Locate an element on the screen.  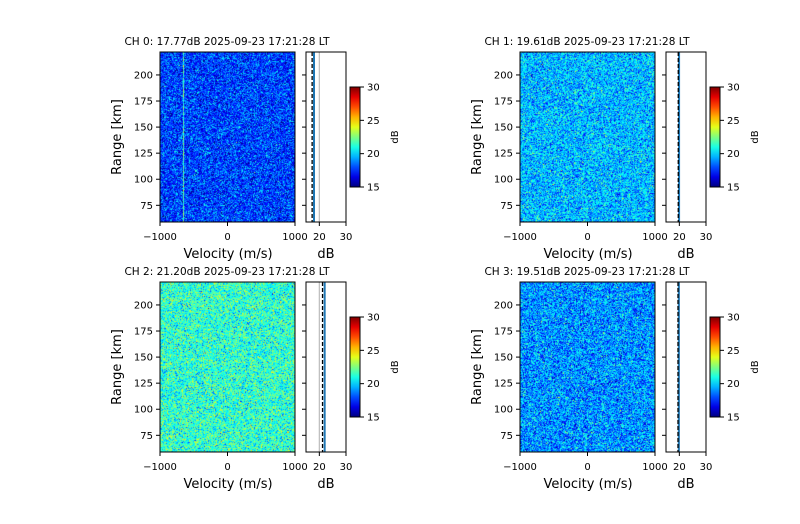
panel-title: CH 2: 21.20dB 2025-09-23 17:21:28 LT is located at coordinates (227, 272).